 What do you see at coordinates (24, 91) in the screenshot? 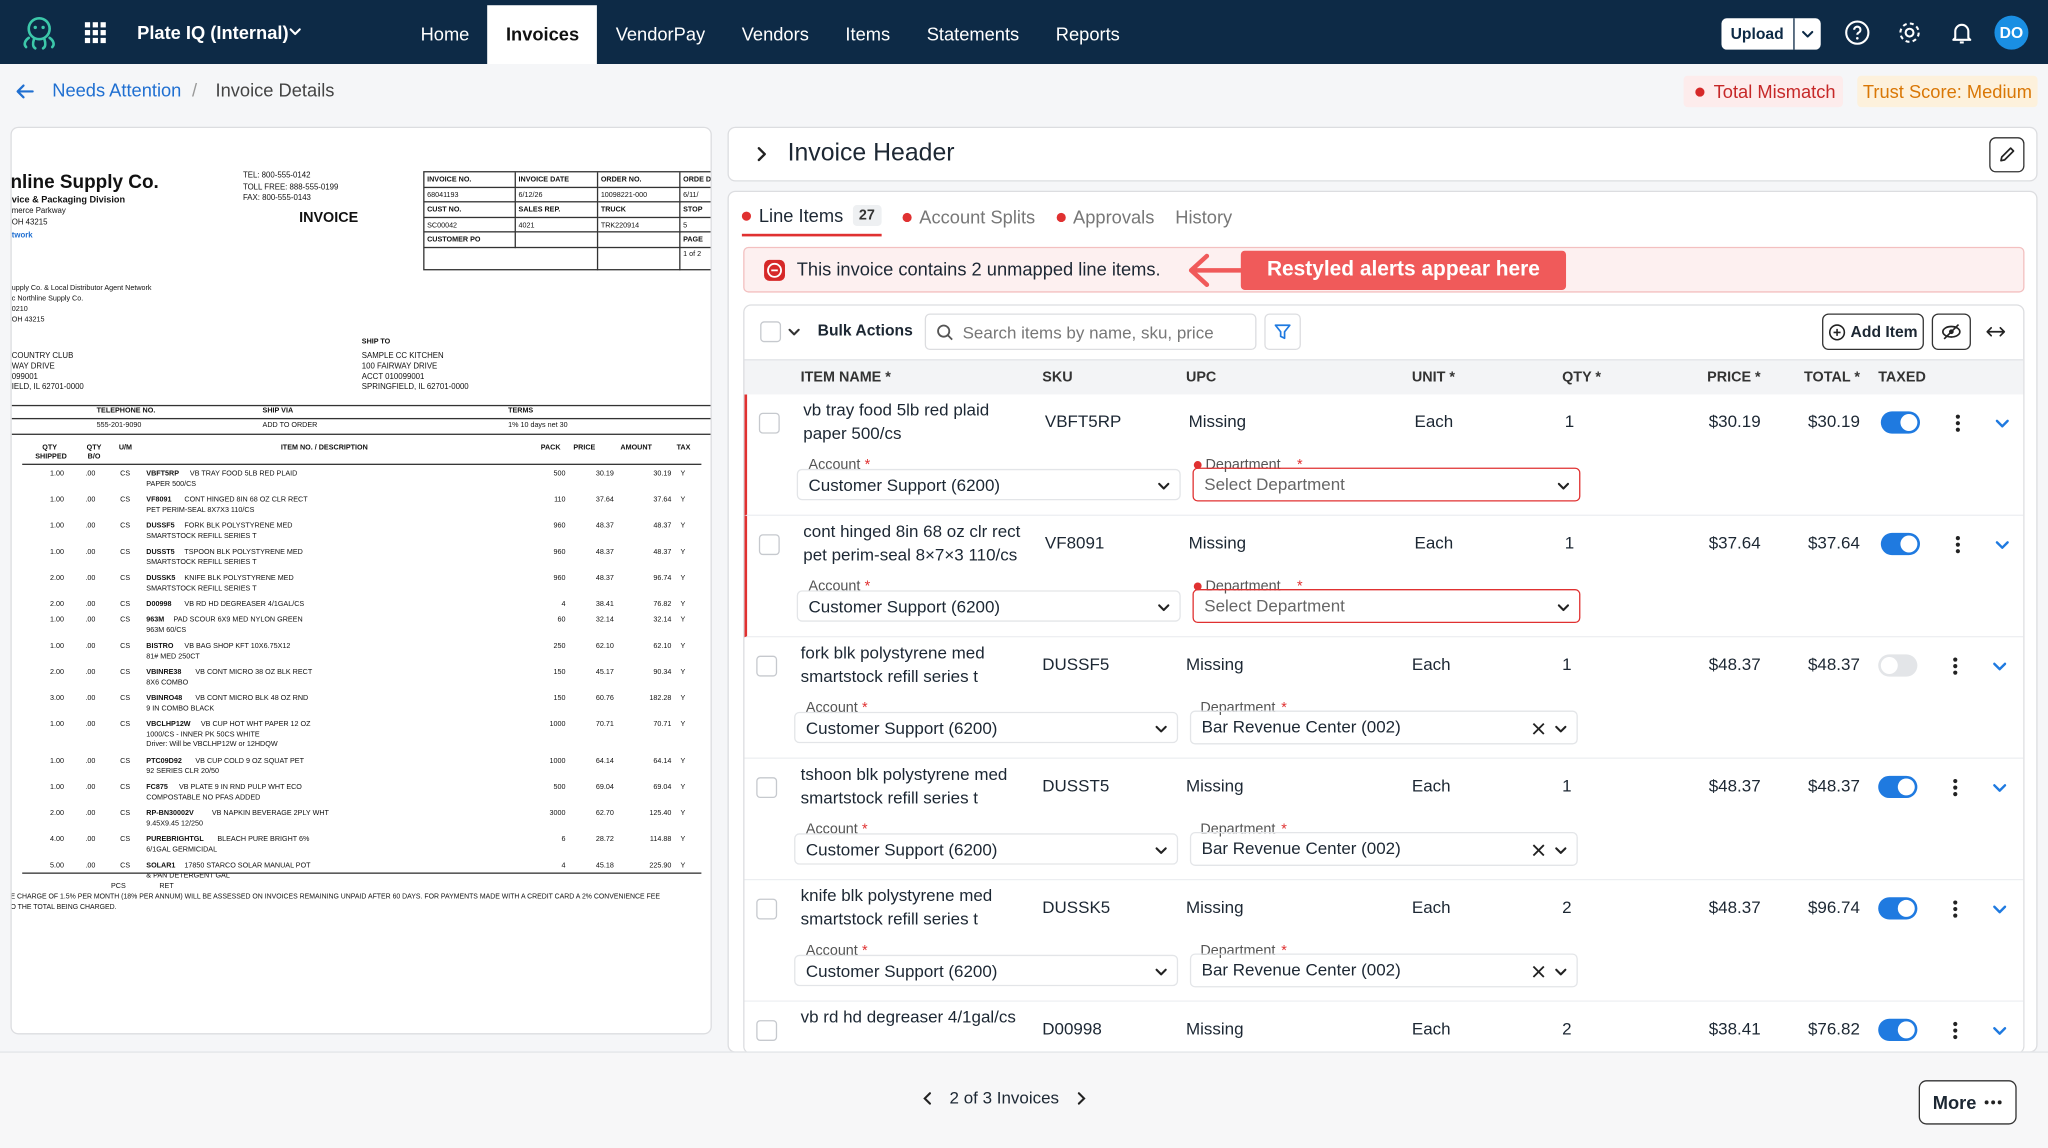
I see `back-arrow` at bounding box center [24, 91].